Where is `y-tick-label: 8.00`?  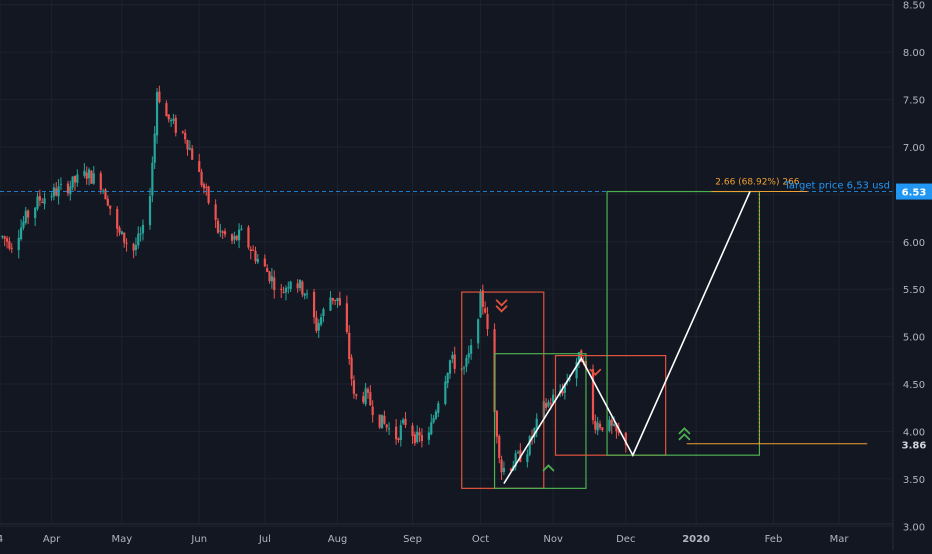 y-tick-label: 8.00 is located at coordinates (914, 53).